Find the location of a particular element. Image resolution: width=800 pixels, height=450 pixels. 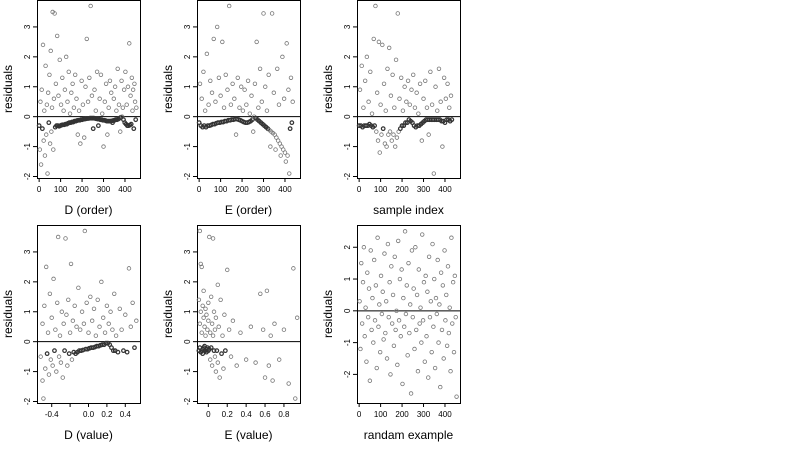

x-axis-title: E (order) is located at coordinates (248, 210).